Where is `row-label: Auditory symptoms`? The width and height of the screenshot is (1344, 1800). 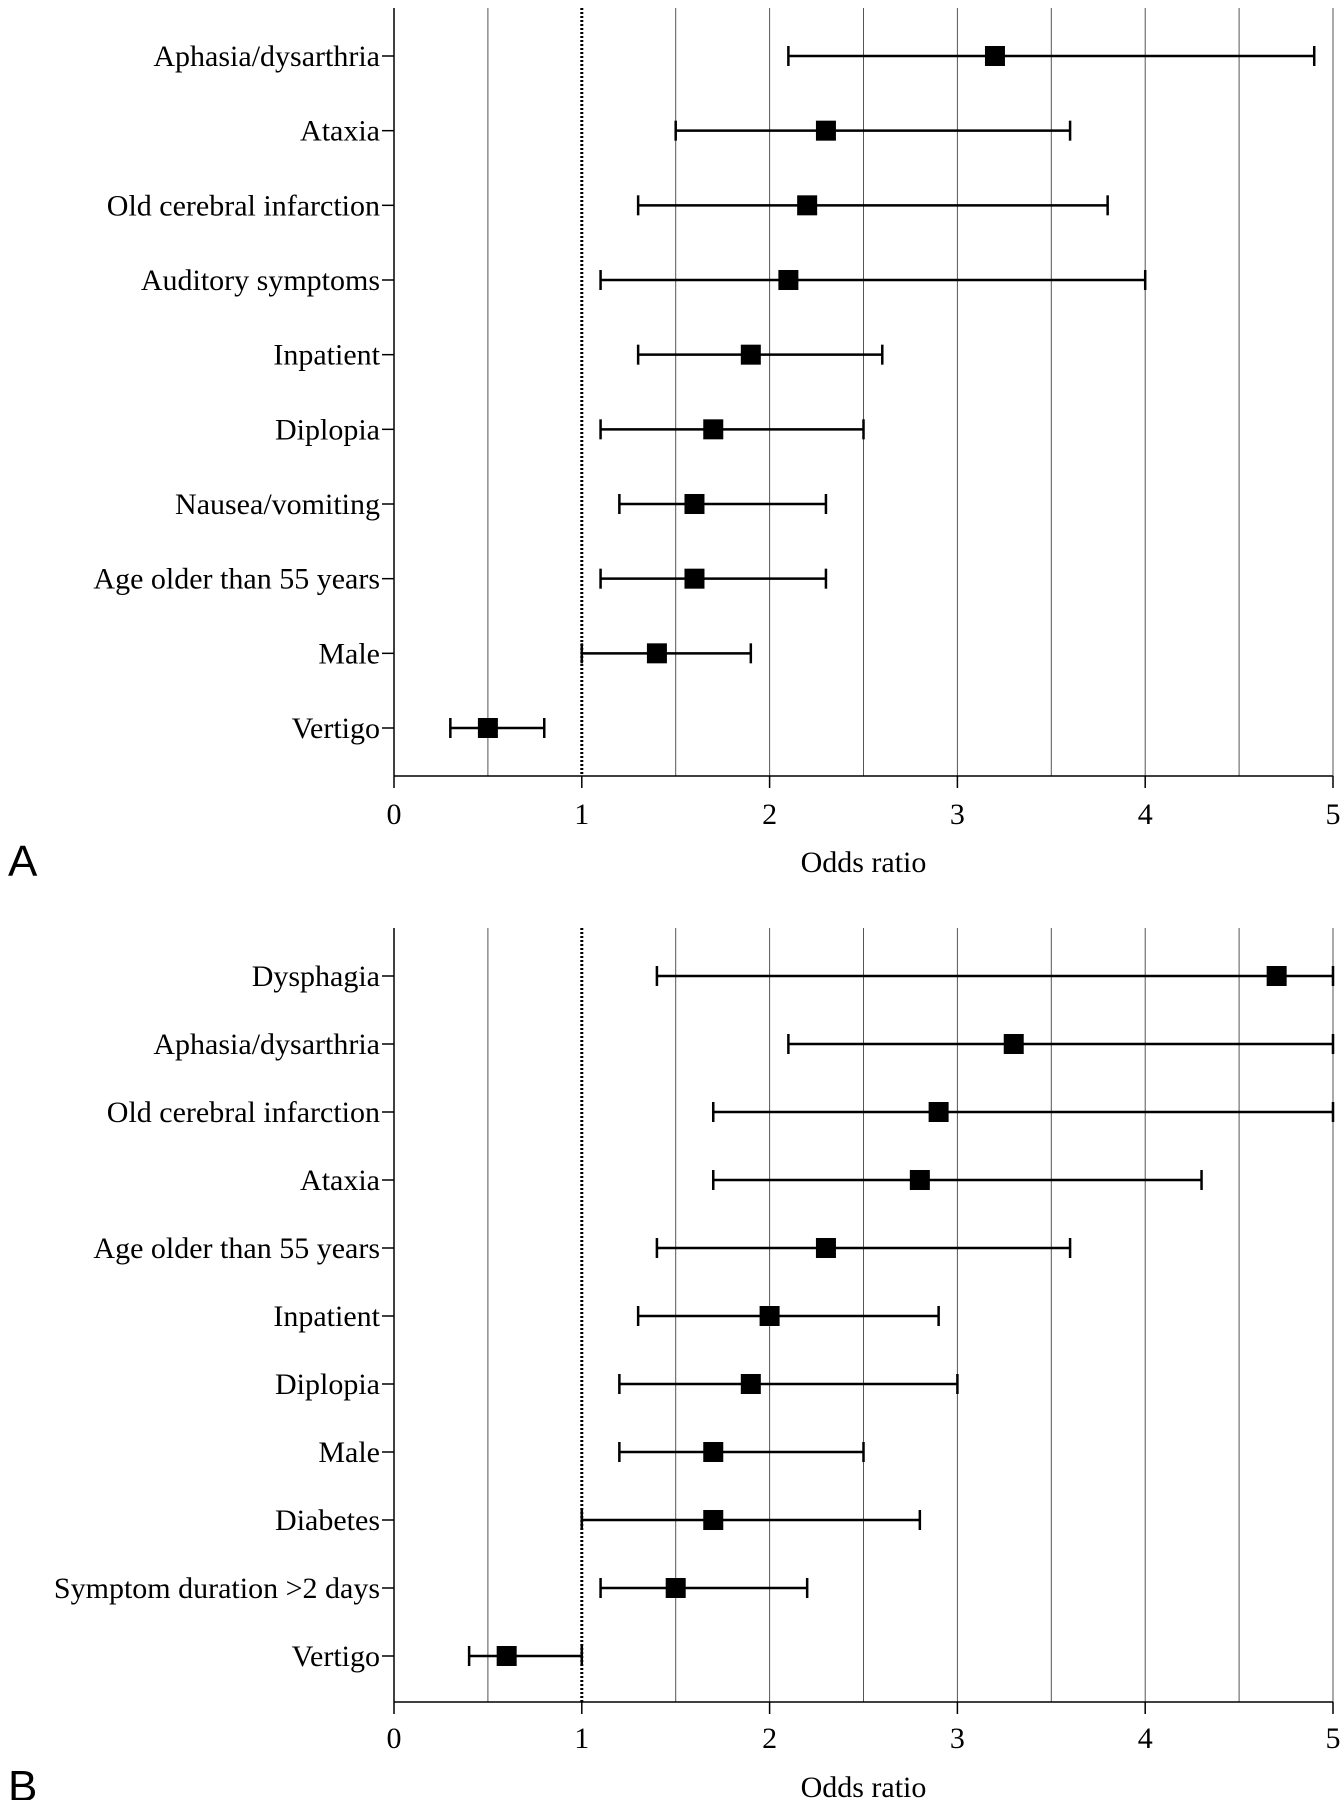 row-label: Auditory symptoms is located at coordinates (260, 280).